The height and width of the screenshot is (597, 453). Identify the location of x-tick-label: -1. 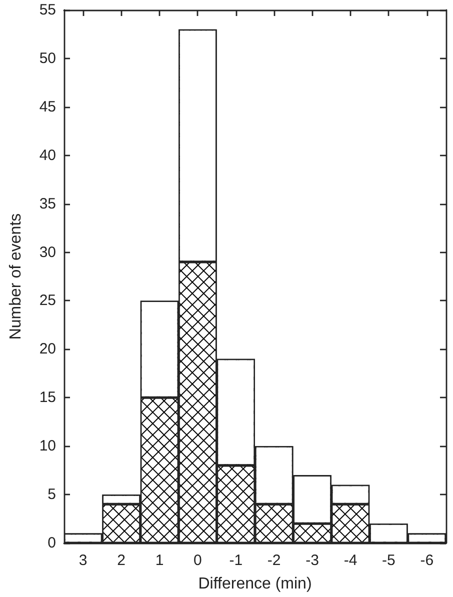
(236, 560).